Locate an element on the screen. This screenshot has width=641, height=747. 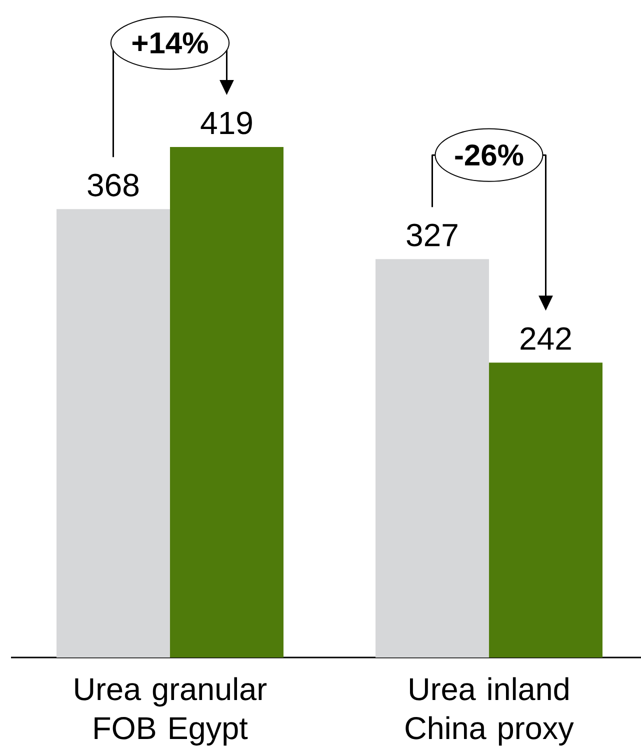
data-label: 242 is located at coordinates (545, 338).